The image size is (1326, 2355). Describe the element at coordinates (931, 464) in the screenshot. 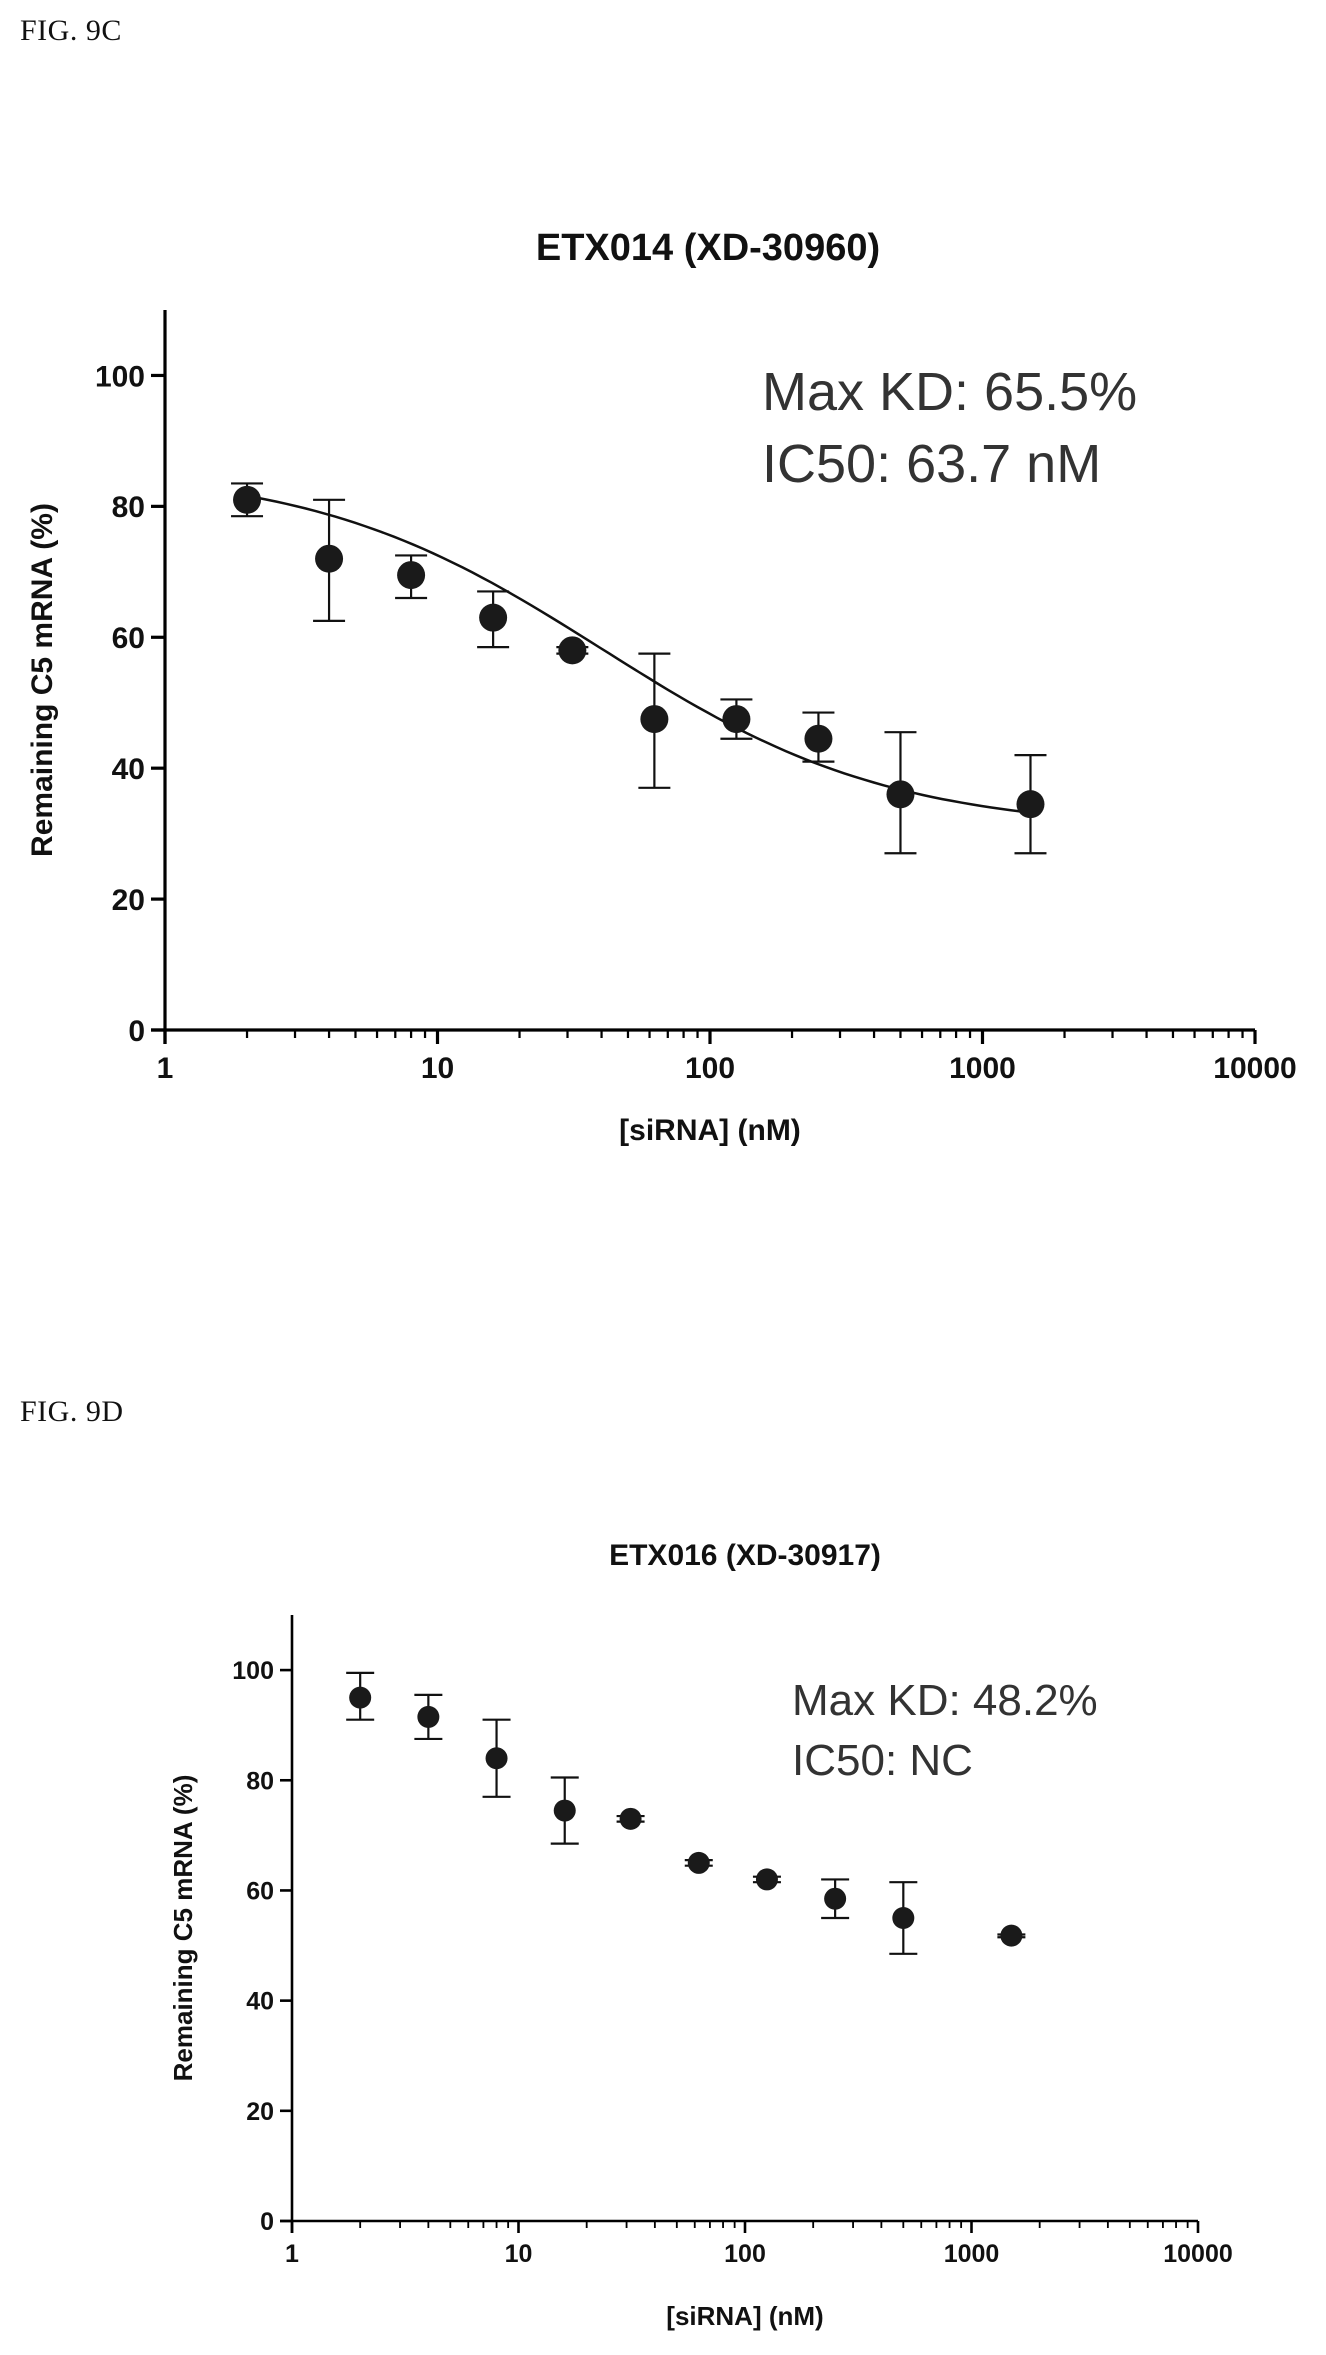

I see `ic50-annotation: IC50: 63.7 nM` at that location.